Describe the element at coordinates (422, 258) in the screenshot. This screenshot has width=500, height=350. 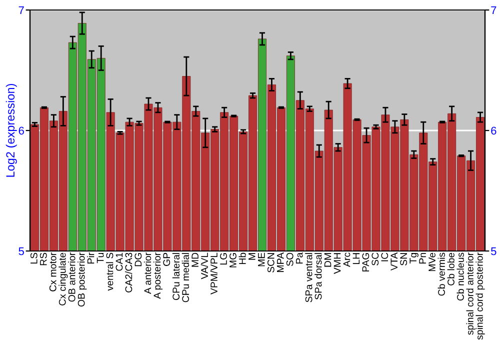
I see `x-tick-label: Pn` at that location.